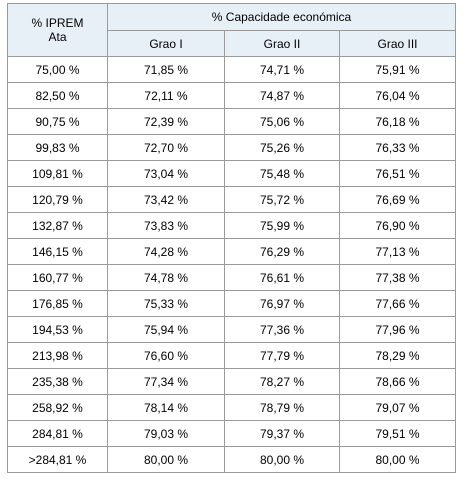 The height and width of the screenshot is (480, 472). What do you see at coordinates (282, 69) in the screenshot?
I see `grade-2-cell: 74,71 %` at bounding box center [282, 69].